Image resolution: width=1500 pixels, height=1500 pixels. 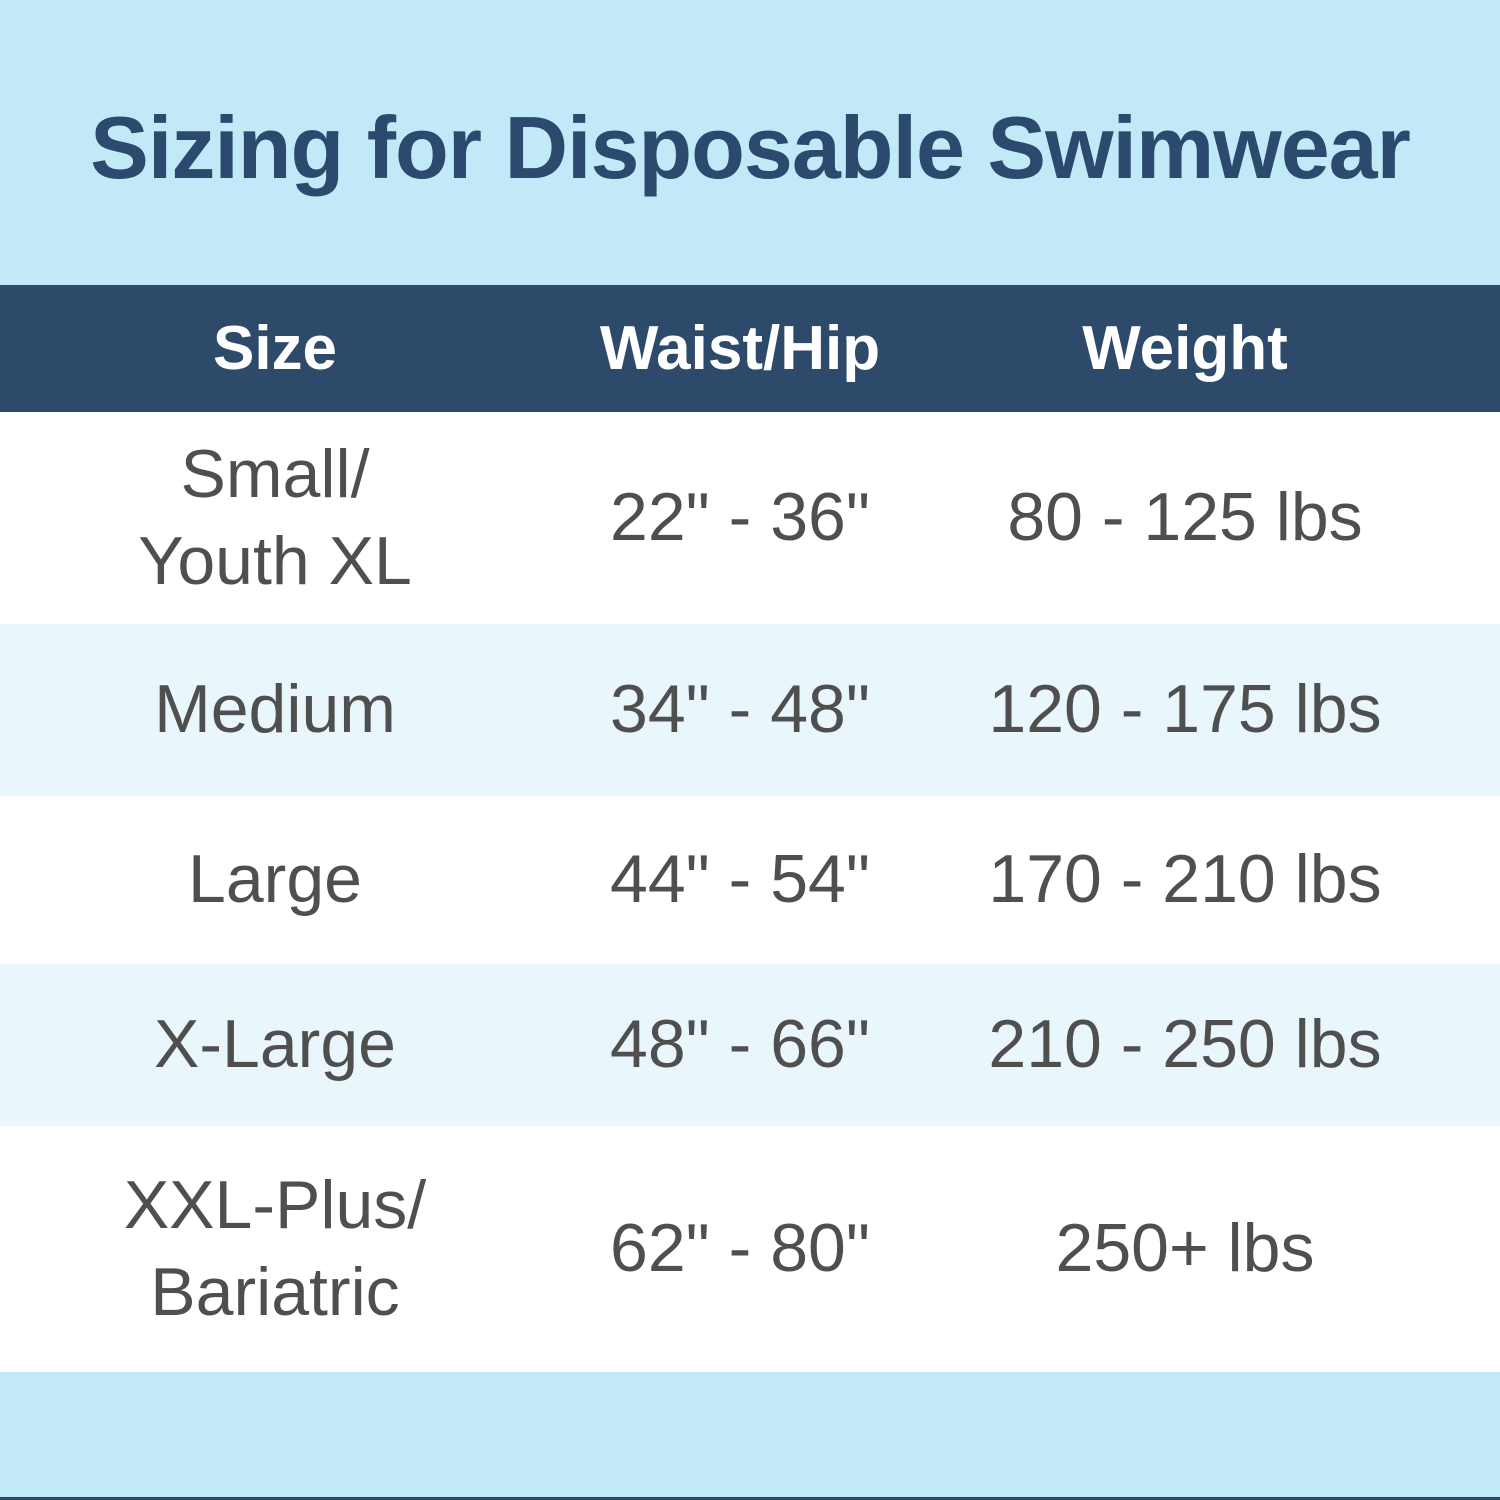 I want to click on table-row: Large 44" - 54" 170 - 210 lbs, so click(x=750, y=880).